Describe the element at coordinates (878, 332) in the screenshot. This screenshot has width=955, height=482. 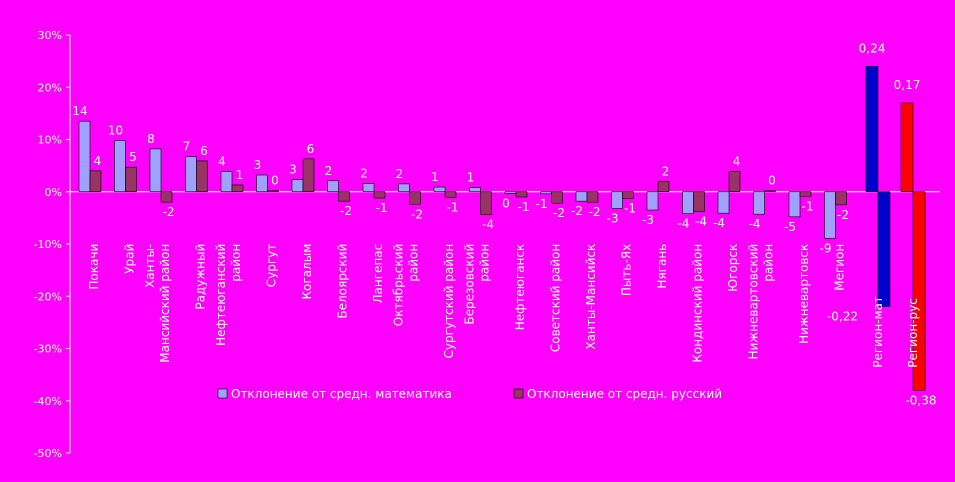
I see `region-category-label-text: Регион-мат` at that location.